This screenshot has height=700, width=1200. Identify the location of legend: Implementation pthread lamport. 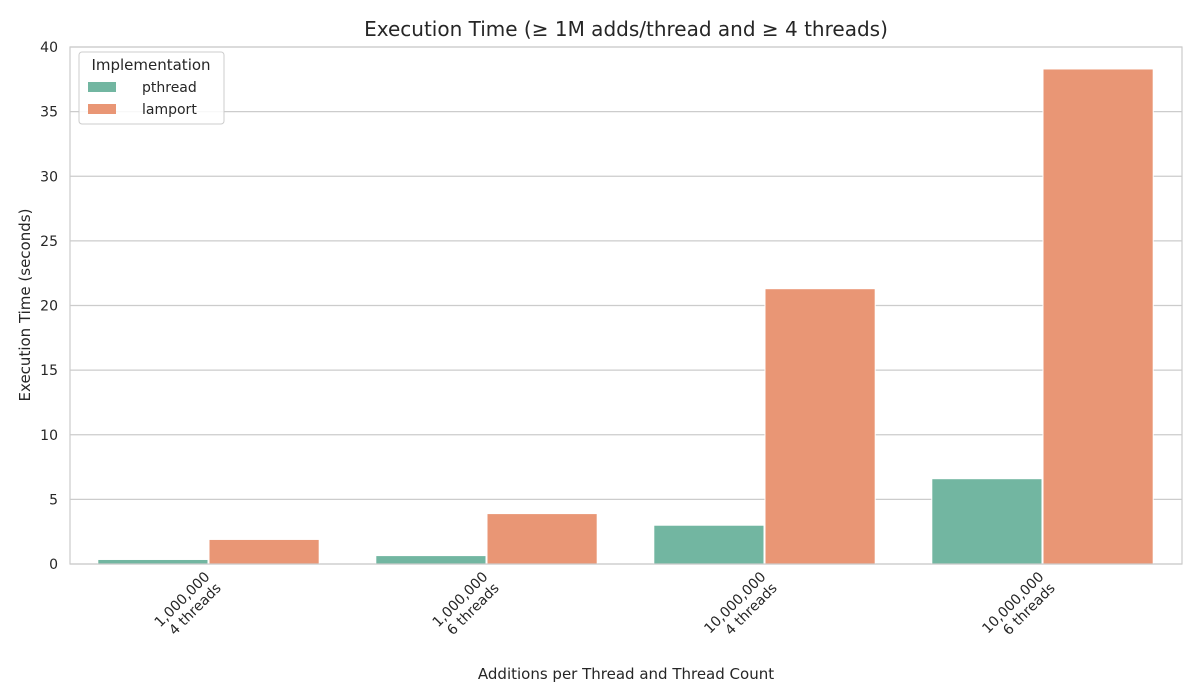
(151, 88).